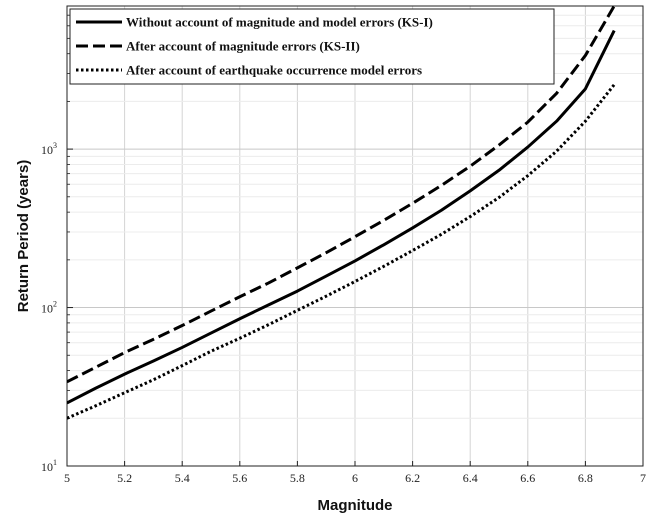  What do you see at coordinates (124, 478) in the screenshot?
I see `x-tick-label: 5.2` at bounding box center [124, 478].